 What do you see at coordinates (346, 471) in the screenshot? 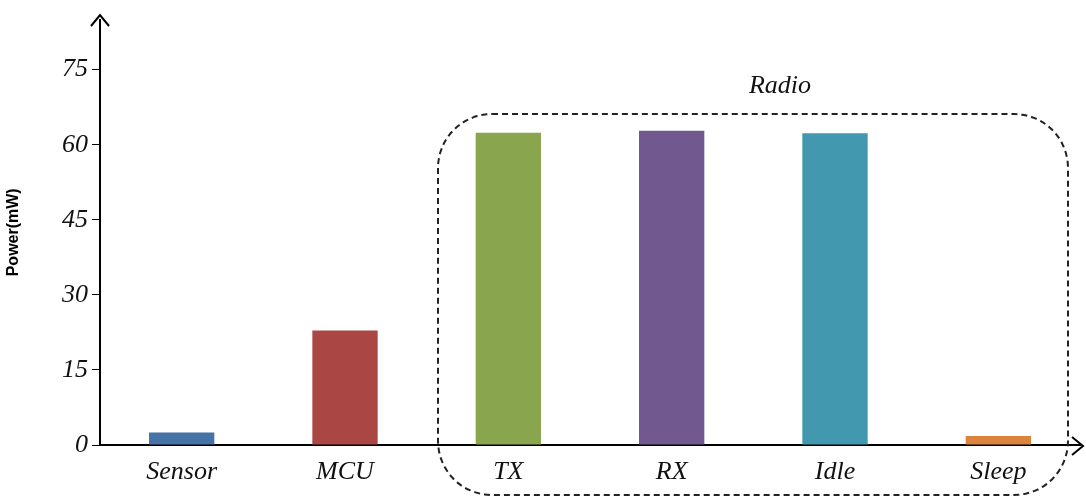
I see `x-tick-label: MCU` at bounding box center [346, 471].